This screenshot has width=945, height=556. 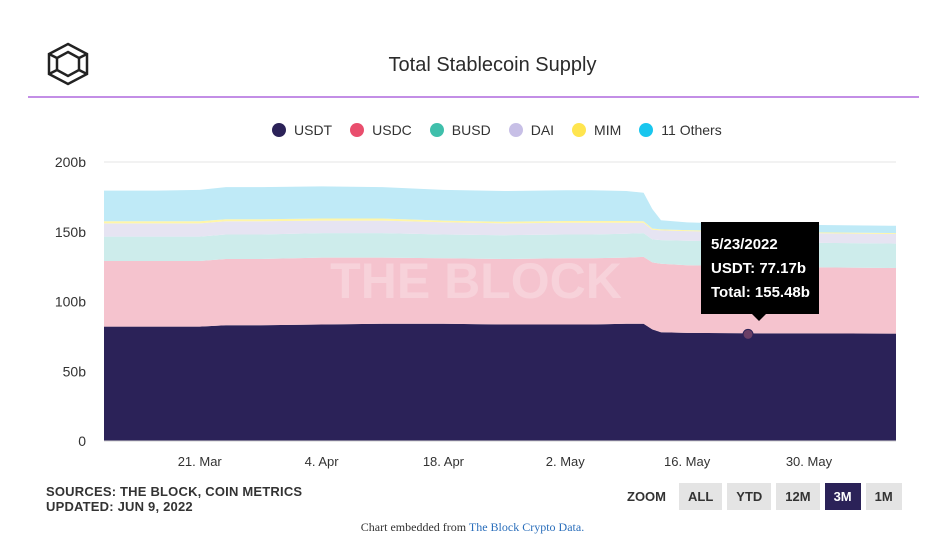 I want to click on area-series-dai, so click(x=500, y=232).